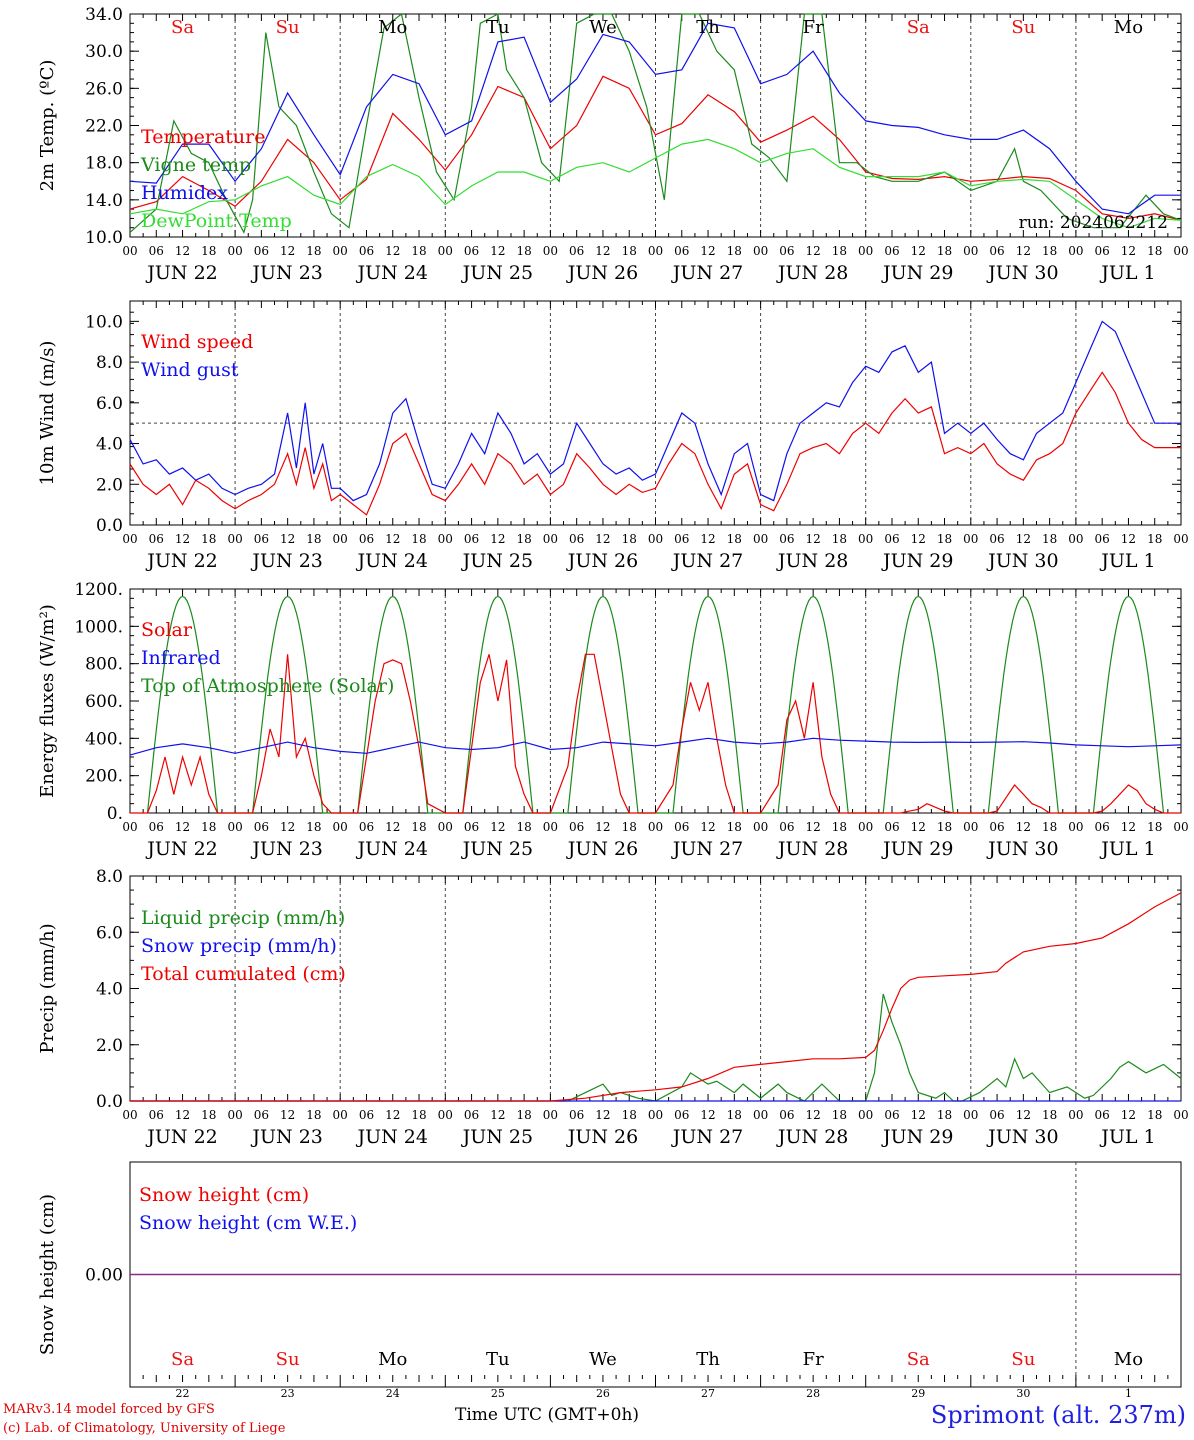 This screenshot has width=1194, height=1440. What do you see at coordinates (104, 777) in the screenshot?
I see `y-tick-label: 200.` at bounding box center [104, 777].